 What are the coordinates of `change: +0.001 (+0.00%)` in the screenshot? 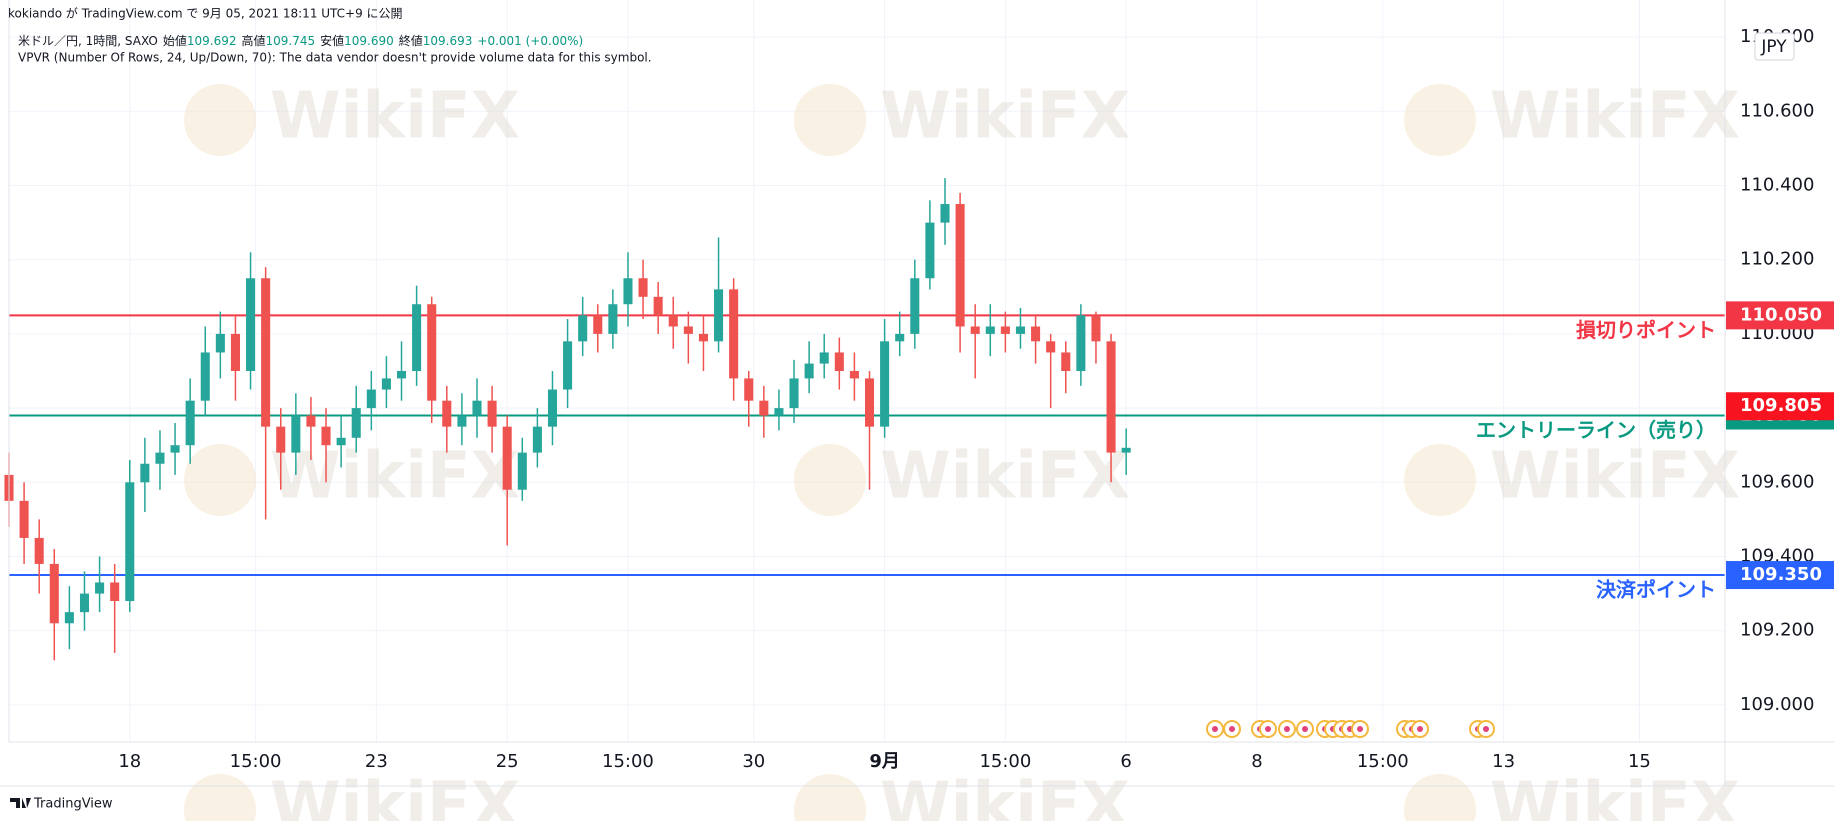 It's located at (530, 41).